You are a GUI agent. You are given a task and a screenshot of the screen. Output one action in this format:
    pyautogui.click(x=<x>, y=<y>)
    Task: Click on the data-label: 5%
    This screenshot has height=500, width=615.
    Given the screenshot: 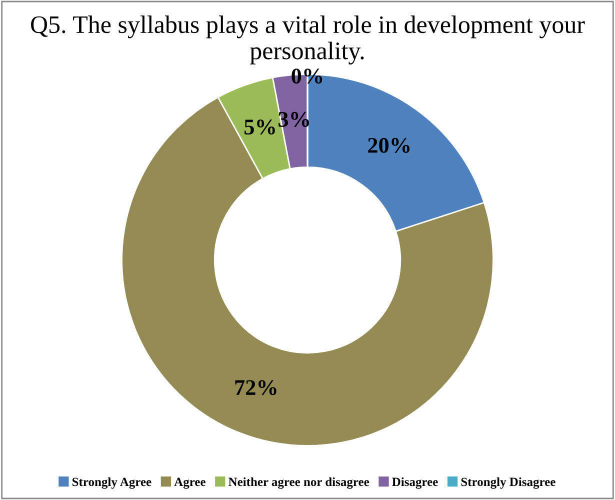 What is the action you would take?
    pyautogui.click(x=259, y=127)
    